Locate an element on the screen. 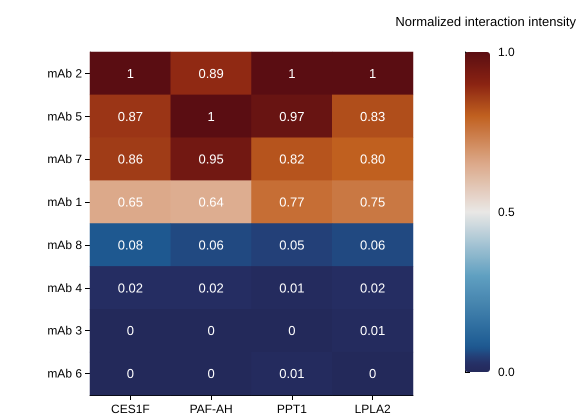 The width and height of the screenshot is (585, 418). y-tick-label: mAb 6 is located at coordinates (64, 373).